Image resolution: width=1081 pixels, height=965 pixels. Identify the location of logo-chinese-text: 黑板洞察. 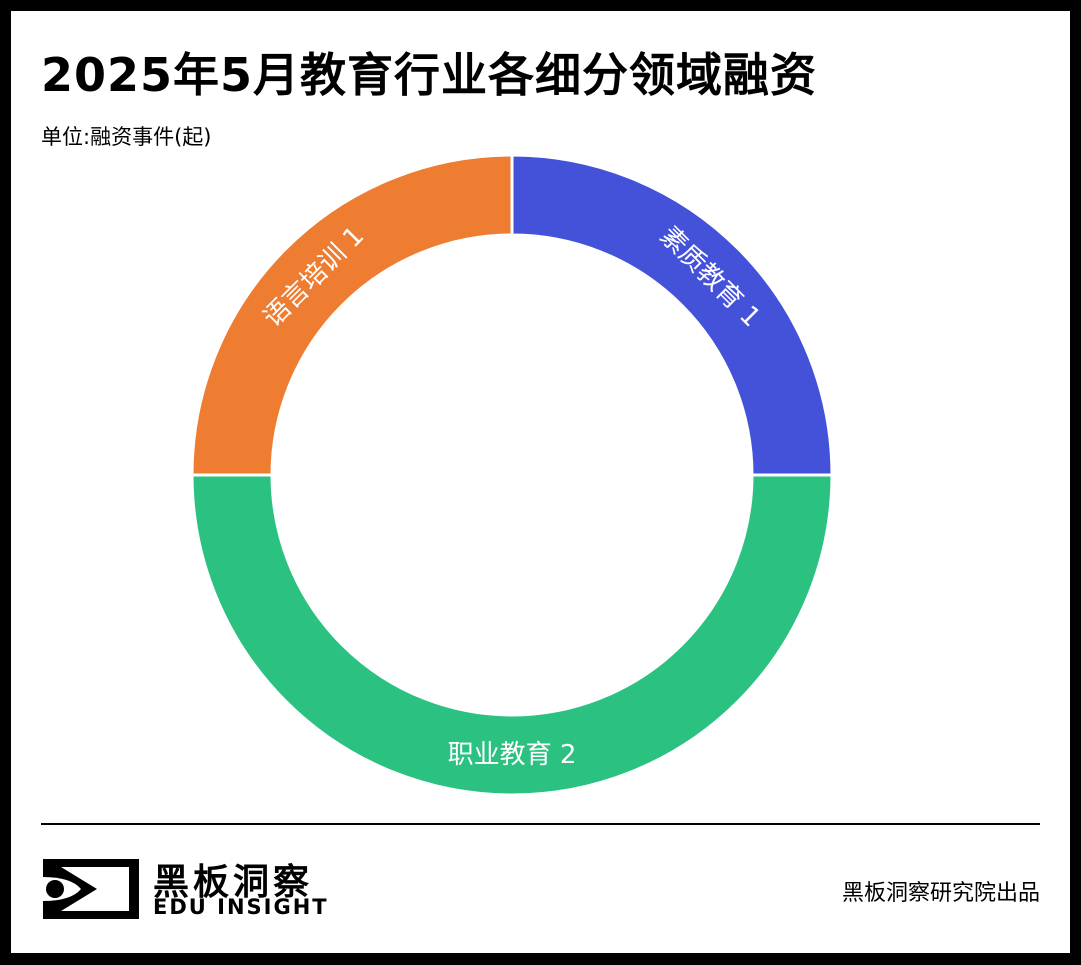
(233, 882).